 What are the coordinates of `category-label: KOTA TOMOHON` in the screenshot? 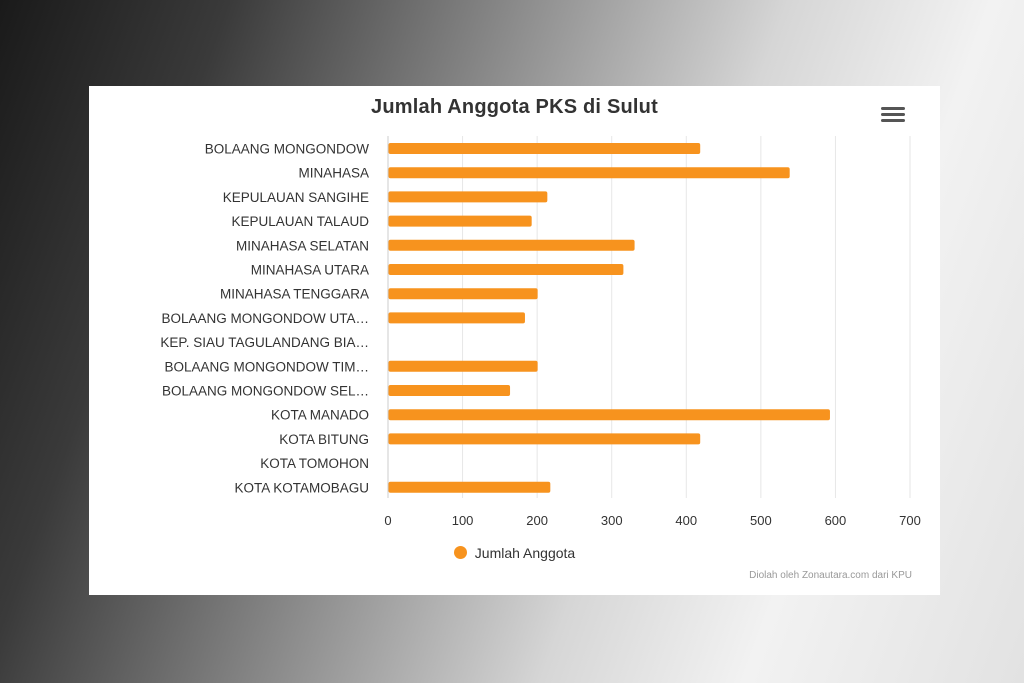 It's located at (314, 463).